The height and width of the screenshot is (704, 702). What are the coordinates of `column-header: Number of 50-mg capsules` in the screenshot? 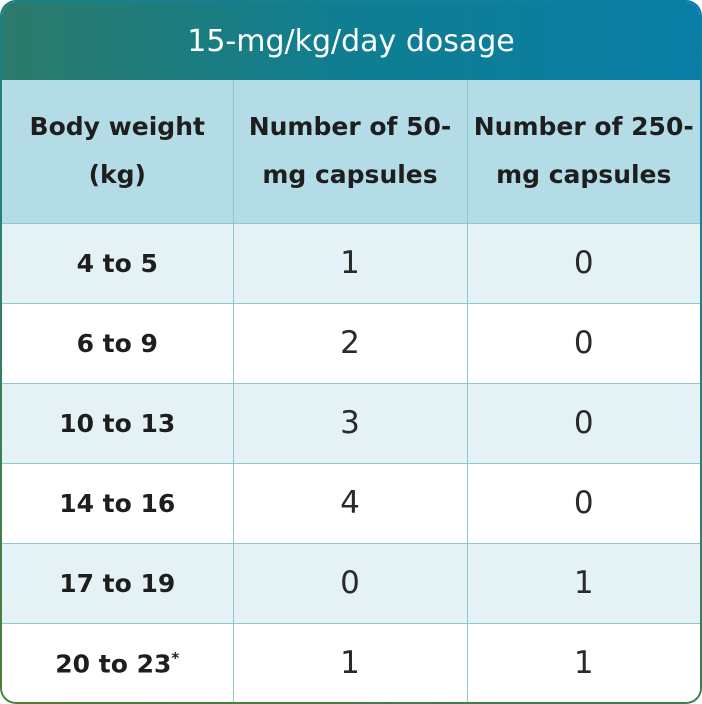 It's located at (350, 152).